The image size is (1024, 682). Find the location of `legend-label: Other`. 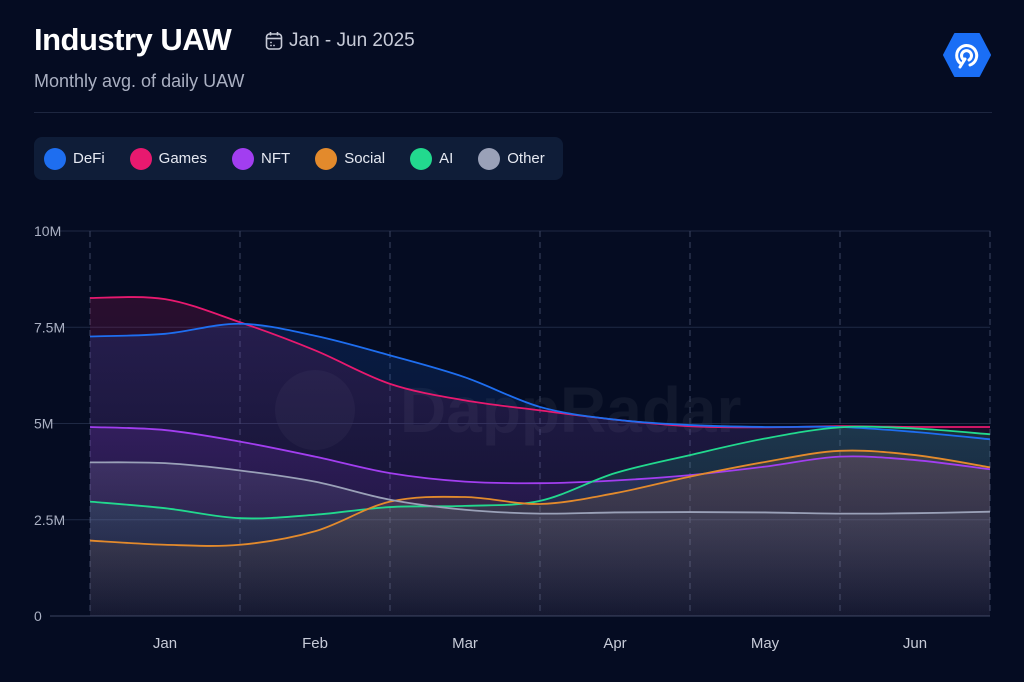

legend-label: Other is located at coordinates (526, 158).